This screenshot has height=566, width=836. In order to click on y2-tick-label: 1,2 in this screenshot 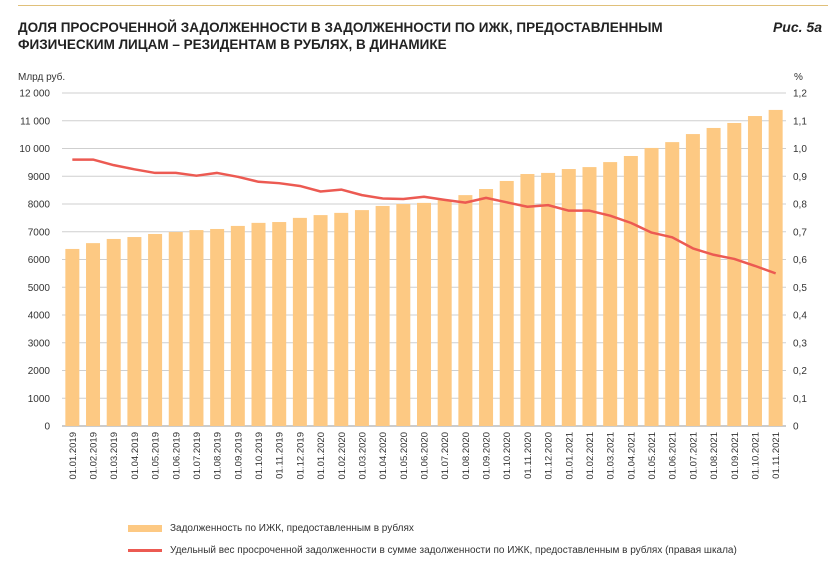, I will do `click(800, 94)`.